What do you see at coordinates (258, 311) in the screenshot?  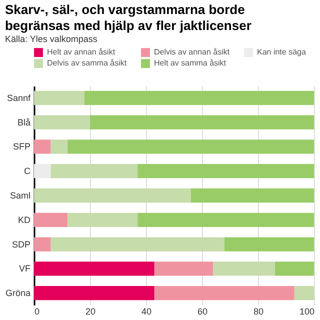 I see `x-tick-label: 80` at bounding box center [258, 311].